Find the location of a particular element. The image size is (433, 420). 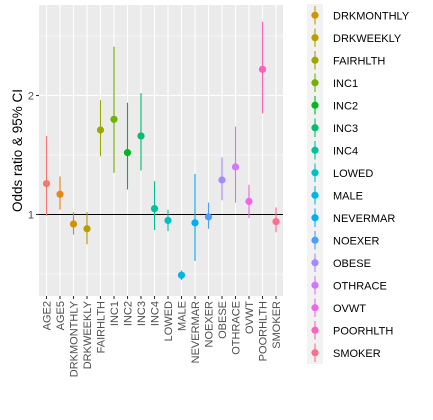

legend-label: INC1 is located at coordinates (345, 84).